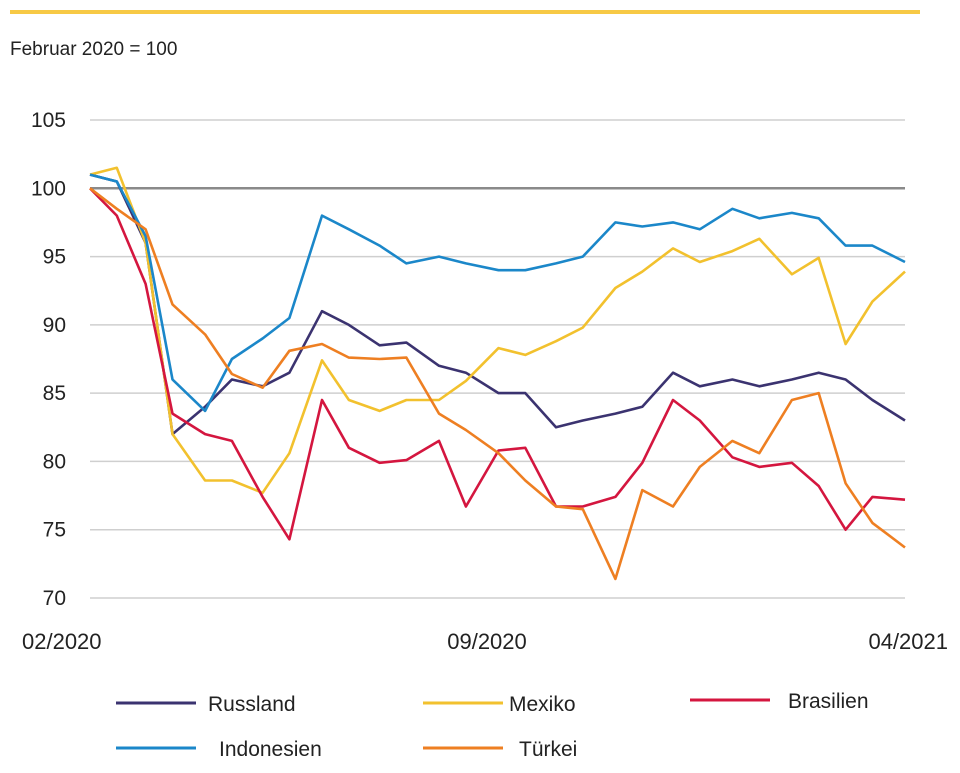  I want to click on legend-label: Mexiko, so click(542, 704).